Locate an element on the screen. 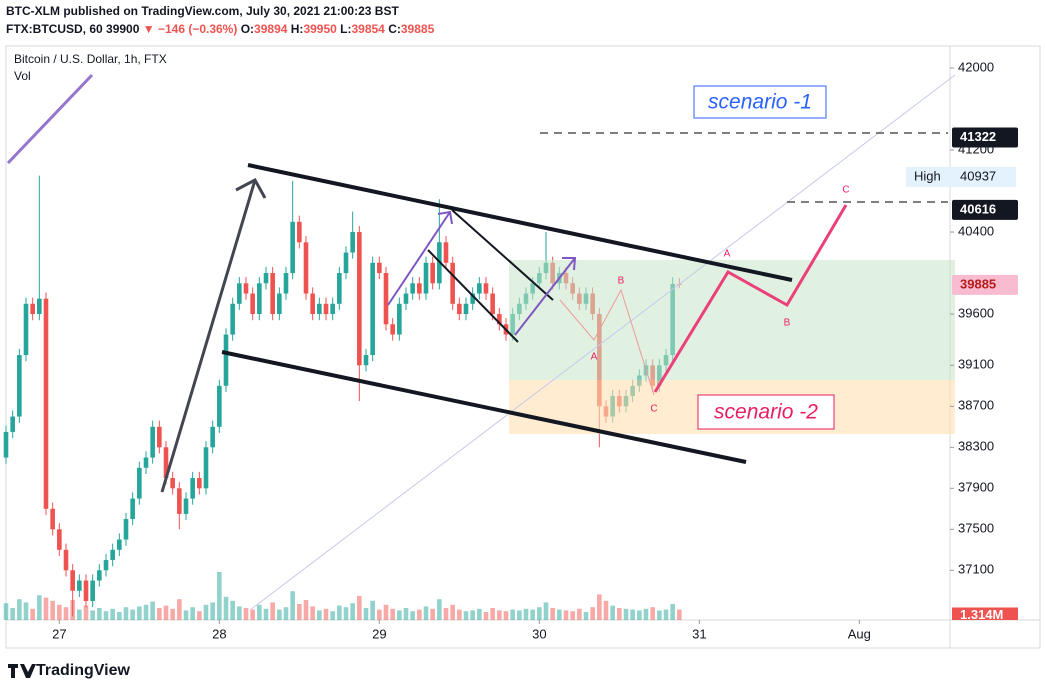  x-tick-label: Aug is located at coordinates (859, 633).